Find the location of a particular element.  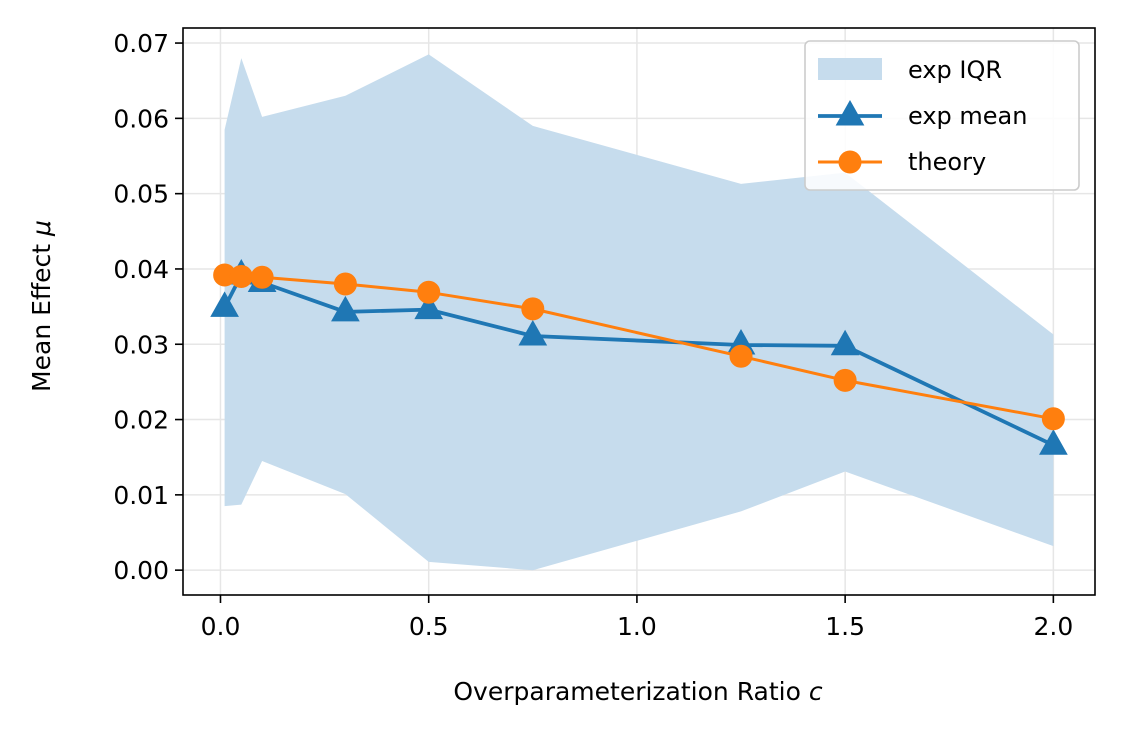

y-axis-symbol: μ is located at coordinates (41, 228).